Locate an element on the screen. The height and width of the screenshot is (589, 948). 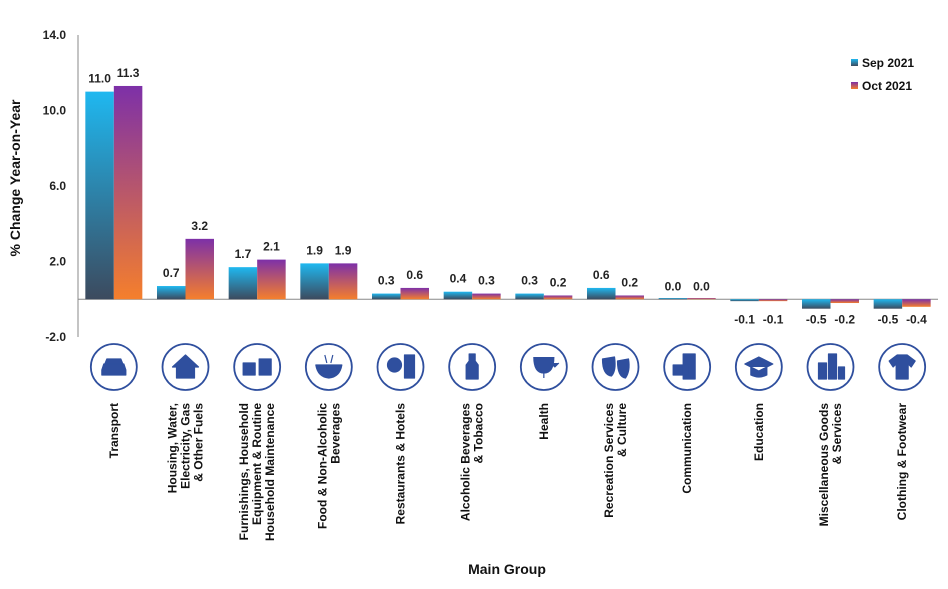
category-label-line: Education is located at coordinates (759, 432).